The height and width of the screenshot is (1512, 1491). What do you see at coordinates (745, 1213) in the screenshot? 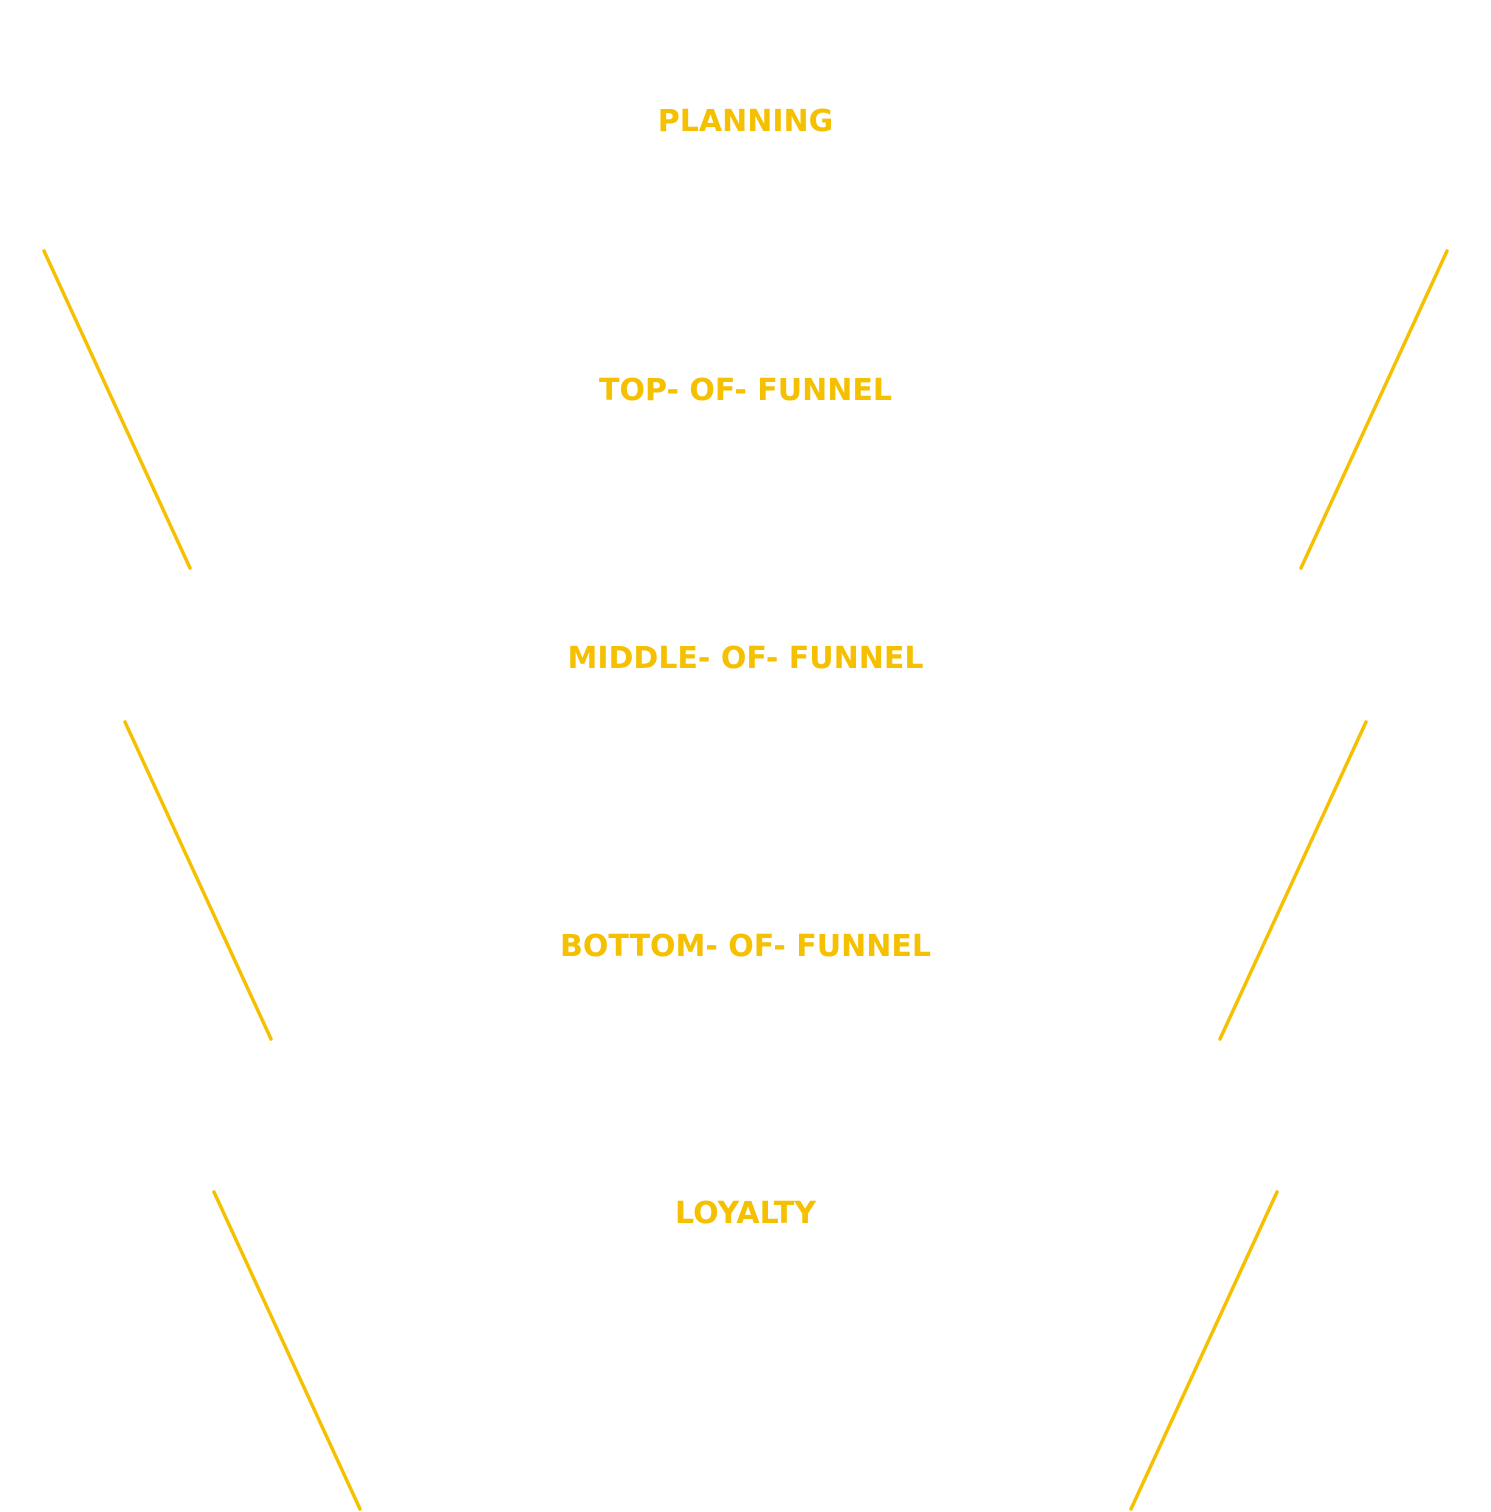
I see `stage-label-loyalty: LOYALTY` at bounding box center [745, 1213].